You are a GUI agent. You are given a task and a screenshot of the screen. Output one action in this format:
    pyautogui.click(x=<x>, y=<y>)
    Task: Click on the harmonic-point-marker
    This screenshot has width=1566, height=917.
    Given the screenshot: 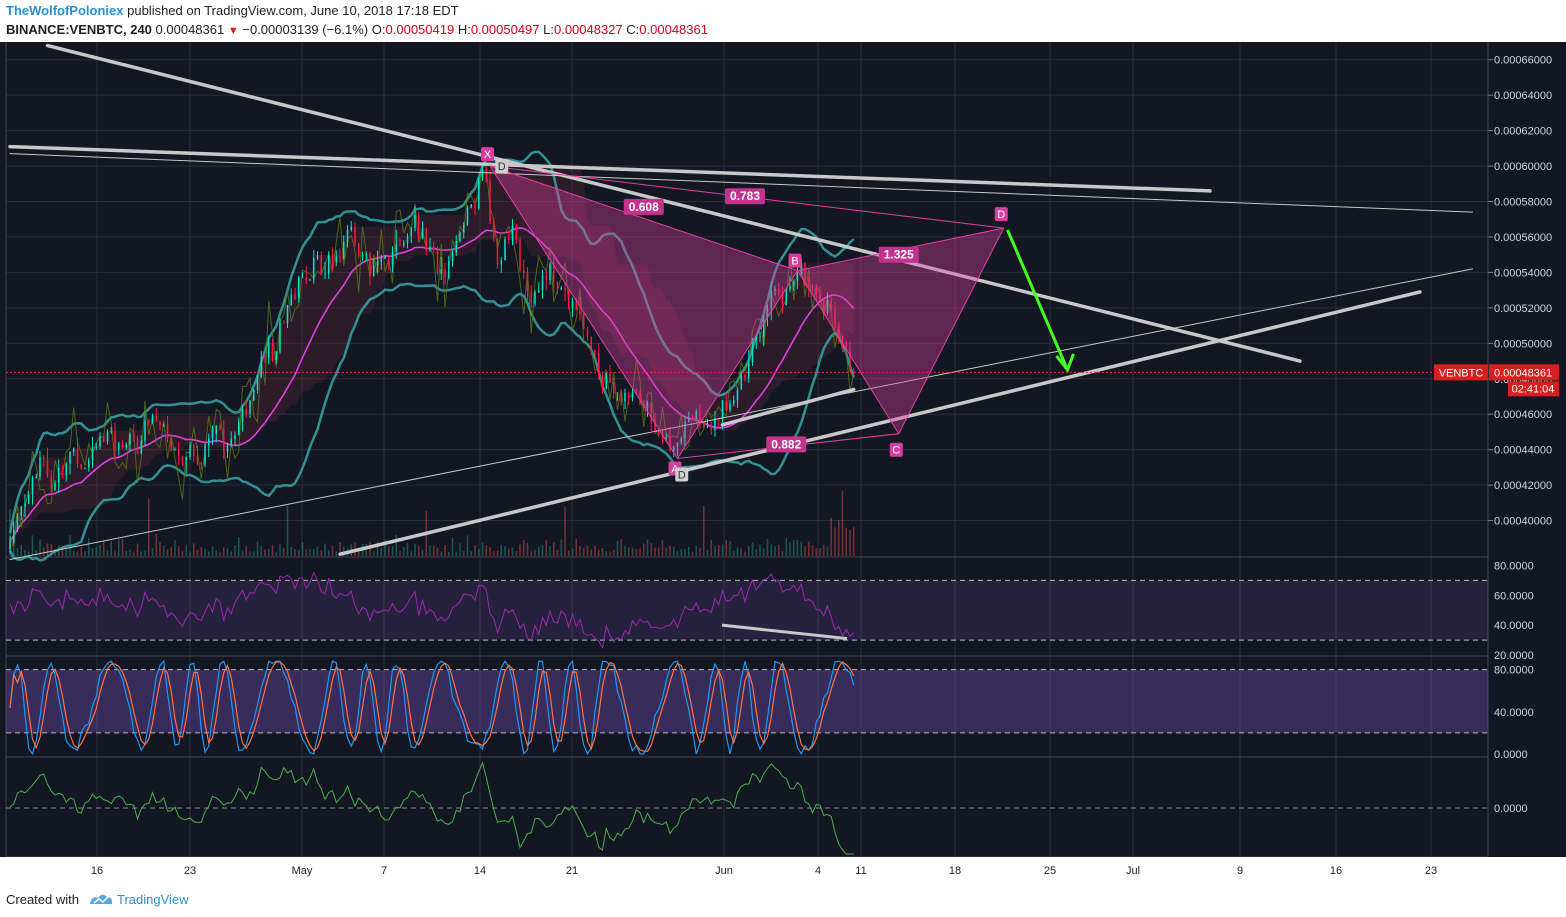 What is the action you would take?
    pyautogui.click(x=1001, y=214)
    